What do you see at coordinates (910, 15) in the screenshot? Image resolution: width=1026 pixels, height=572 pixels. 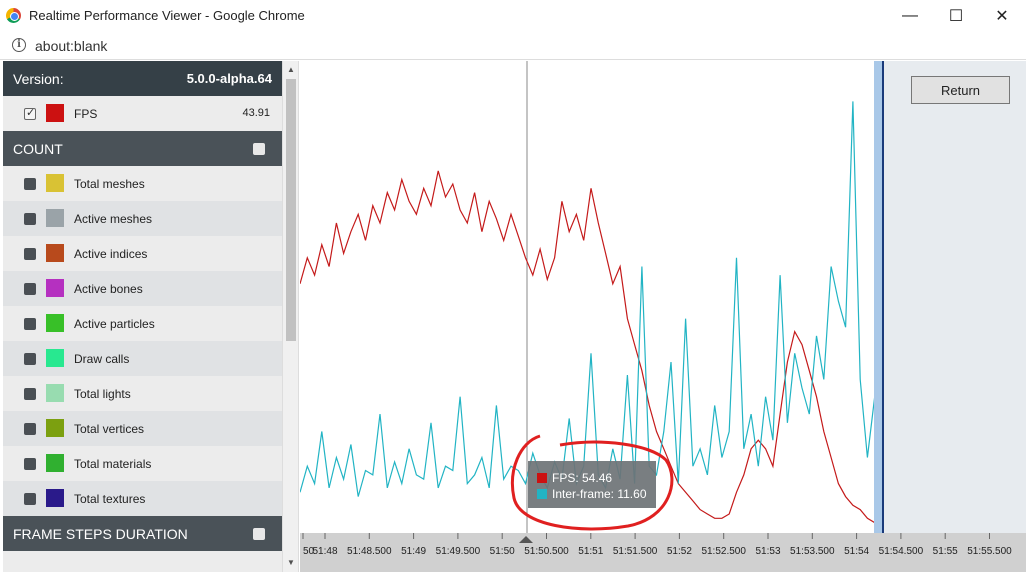 I see `minimize-button: —` at bounding box center [910, 15].